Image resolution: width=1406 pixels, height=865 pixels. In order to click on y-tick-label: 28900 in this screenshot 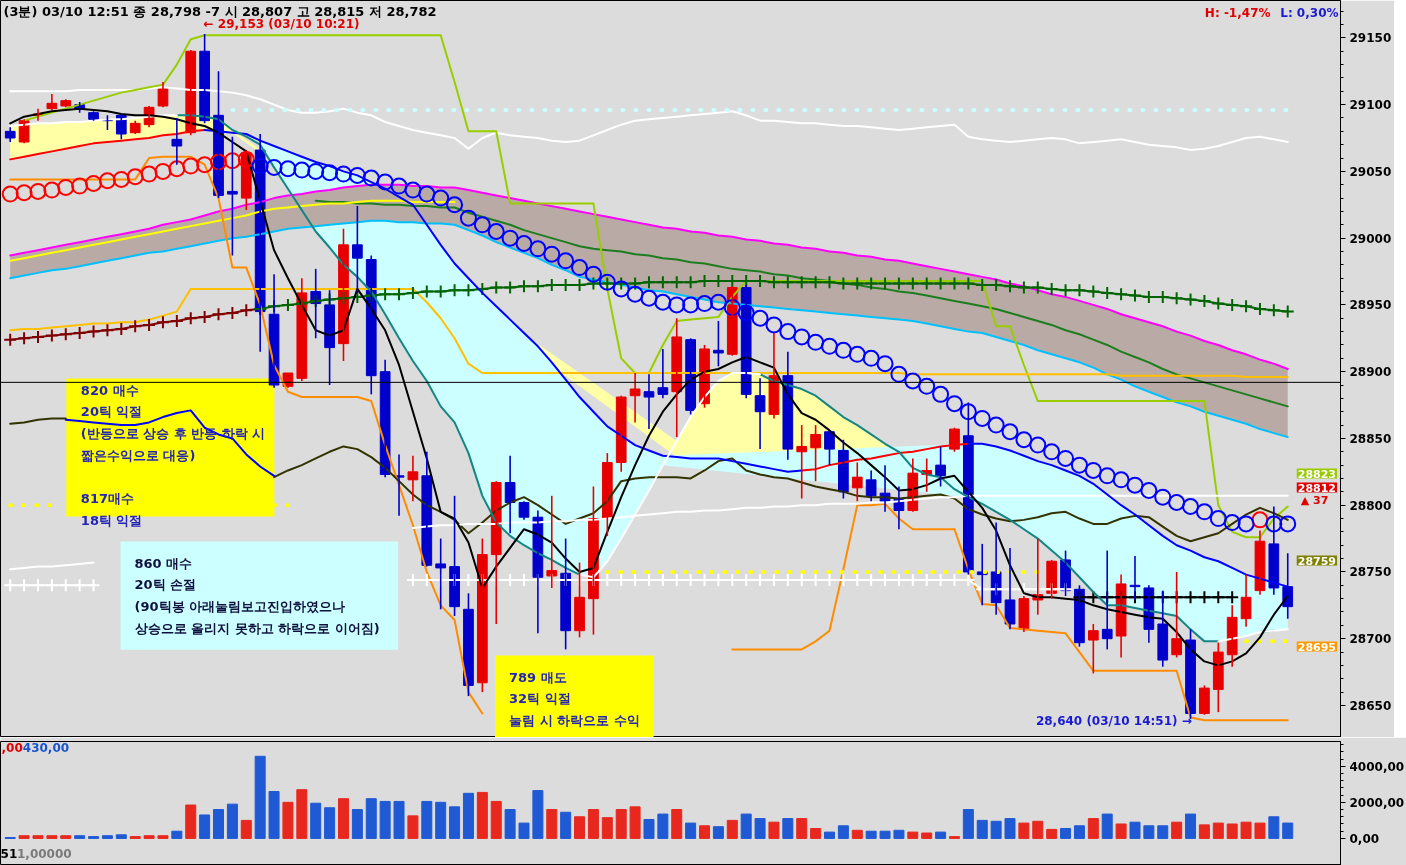, I will do `click(1370, 372)`.